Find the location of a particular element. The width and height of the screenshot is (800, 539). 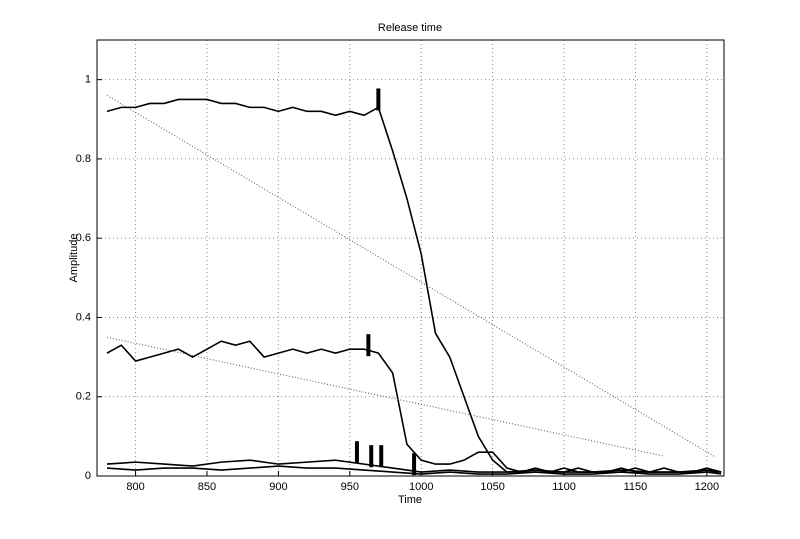

x-tick-label: 950 is located at coordinates (350, 487).